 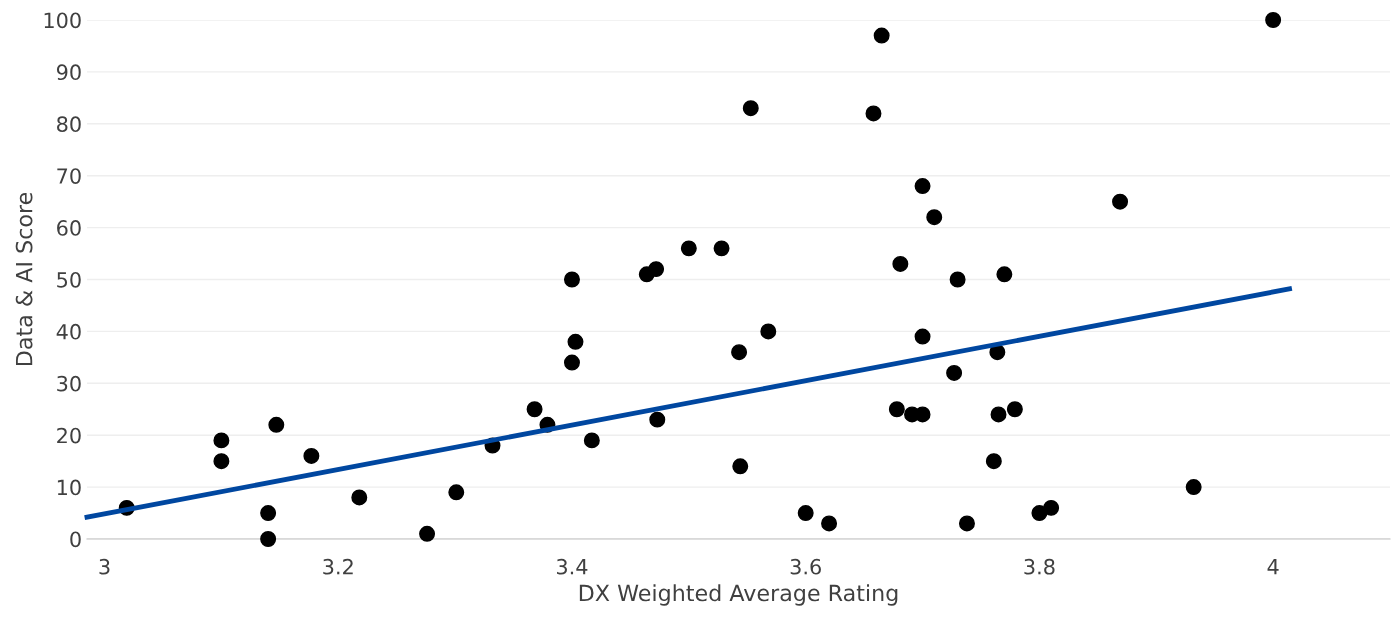 I want to click on y-tick-label: 90, so click(x=68, y=72).